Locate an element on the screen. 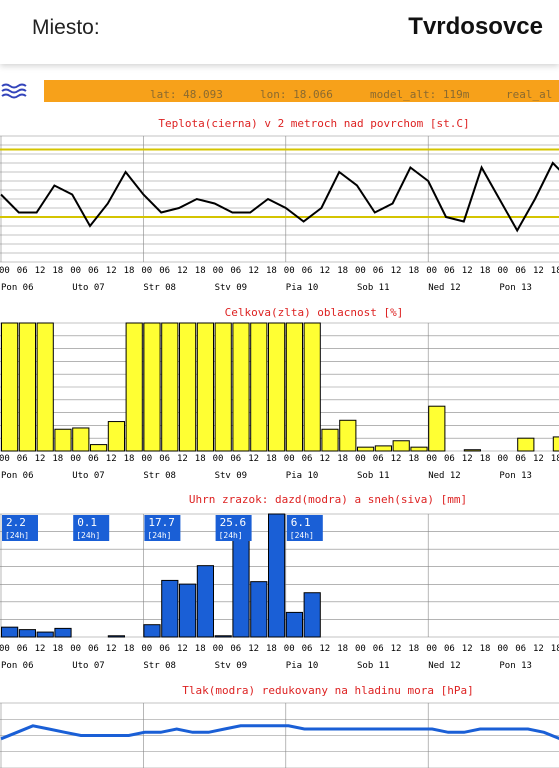  logo-wave-icon is located at coordinates (14, 96).